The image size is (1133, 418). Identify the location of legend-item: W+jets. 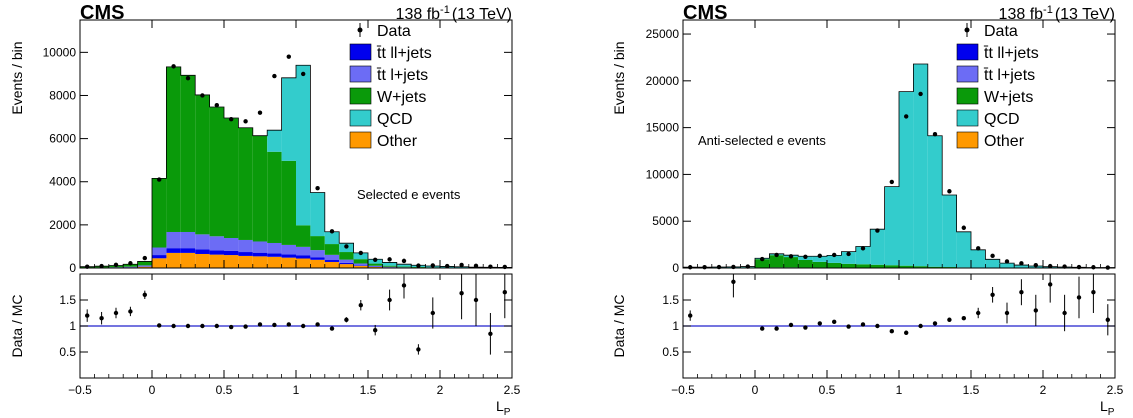
(387, 96).